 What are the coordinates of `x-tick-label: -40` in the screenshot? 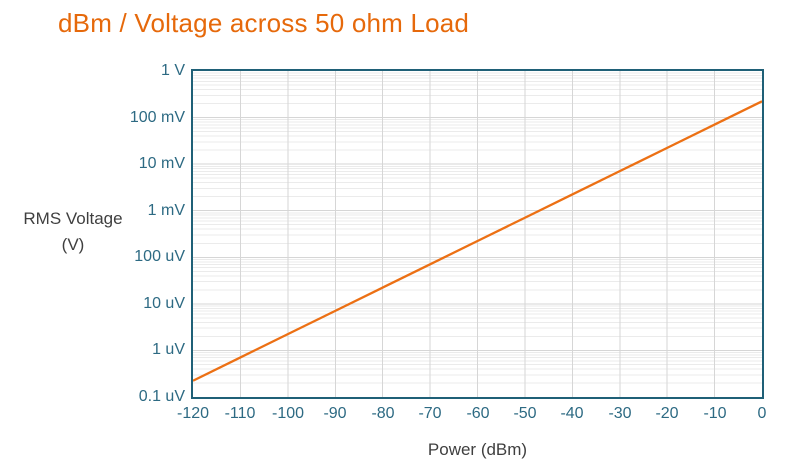 It's located at (572, 413).